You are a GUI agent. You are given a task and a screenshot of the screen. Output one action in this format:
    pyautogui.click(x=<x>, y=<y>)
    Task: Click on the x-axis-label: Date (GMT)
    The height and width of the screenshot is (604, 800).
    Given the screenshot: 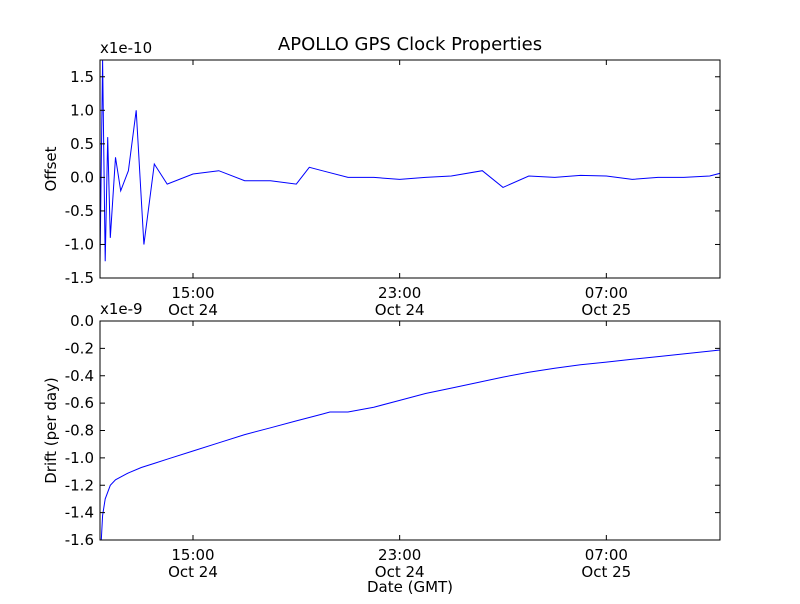 What is the action you would take?
    pyautogui.click(x=410, y=587)
    